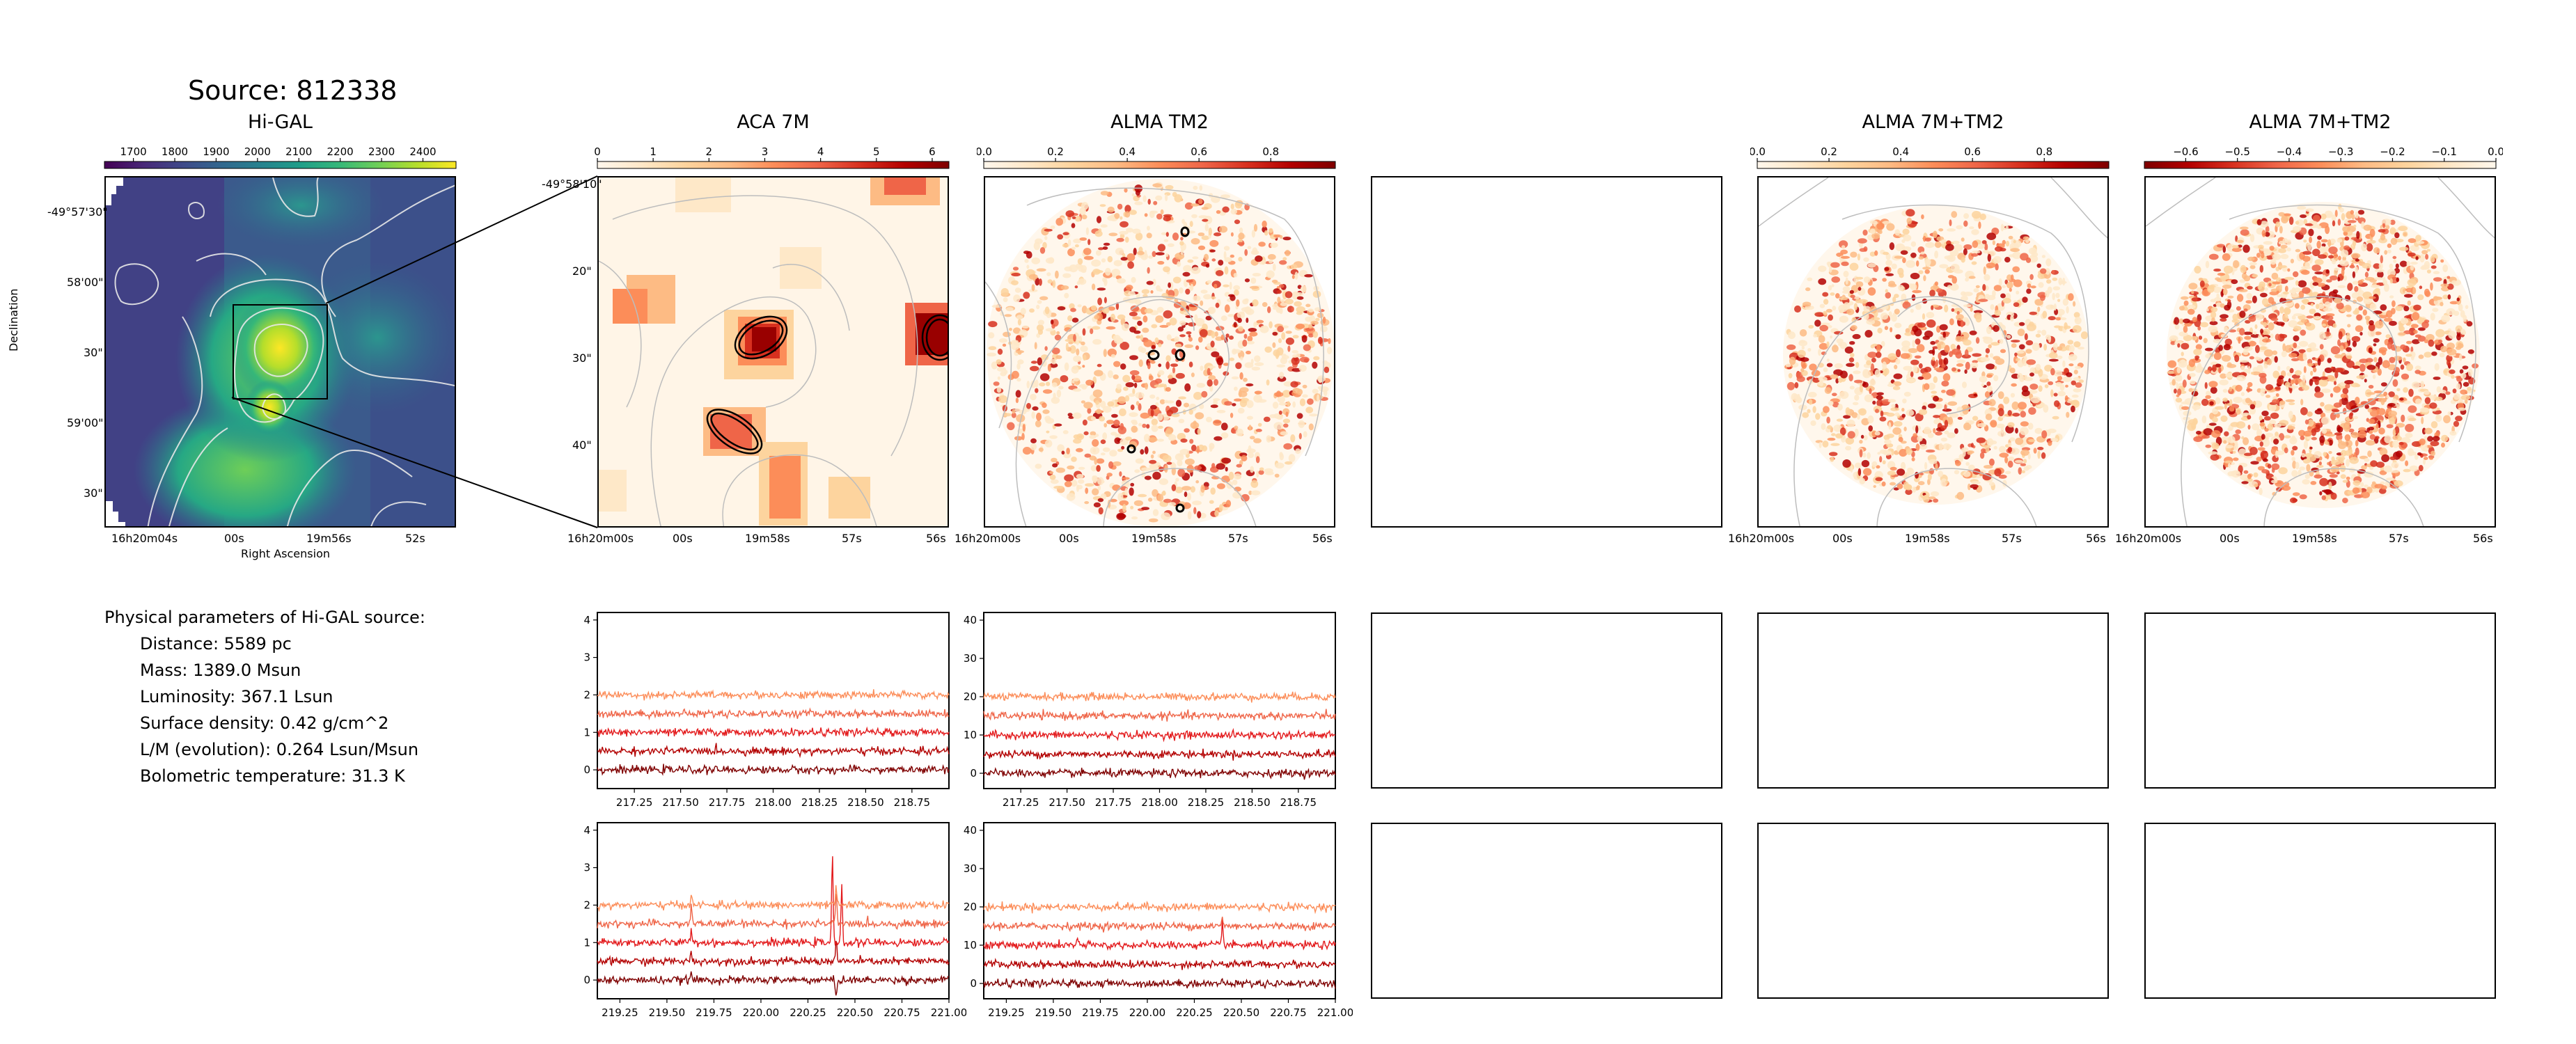  Describe the element at coordinates (1113, 802) in the screenshot. I see `x-tick-label: 217.75` at that location.